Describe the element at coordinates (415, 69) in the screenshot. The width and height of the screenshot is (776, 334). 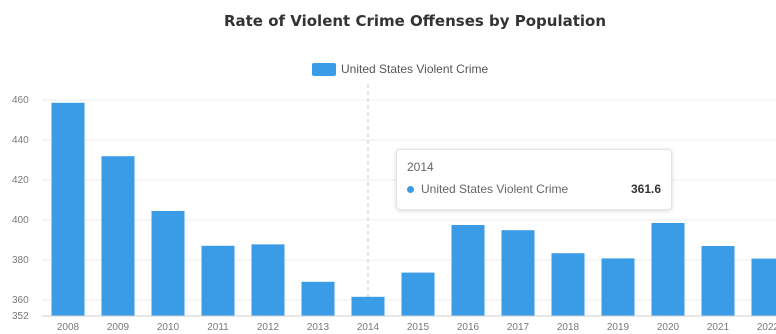
I see `legend-label: United States Violent Crime` at that location.